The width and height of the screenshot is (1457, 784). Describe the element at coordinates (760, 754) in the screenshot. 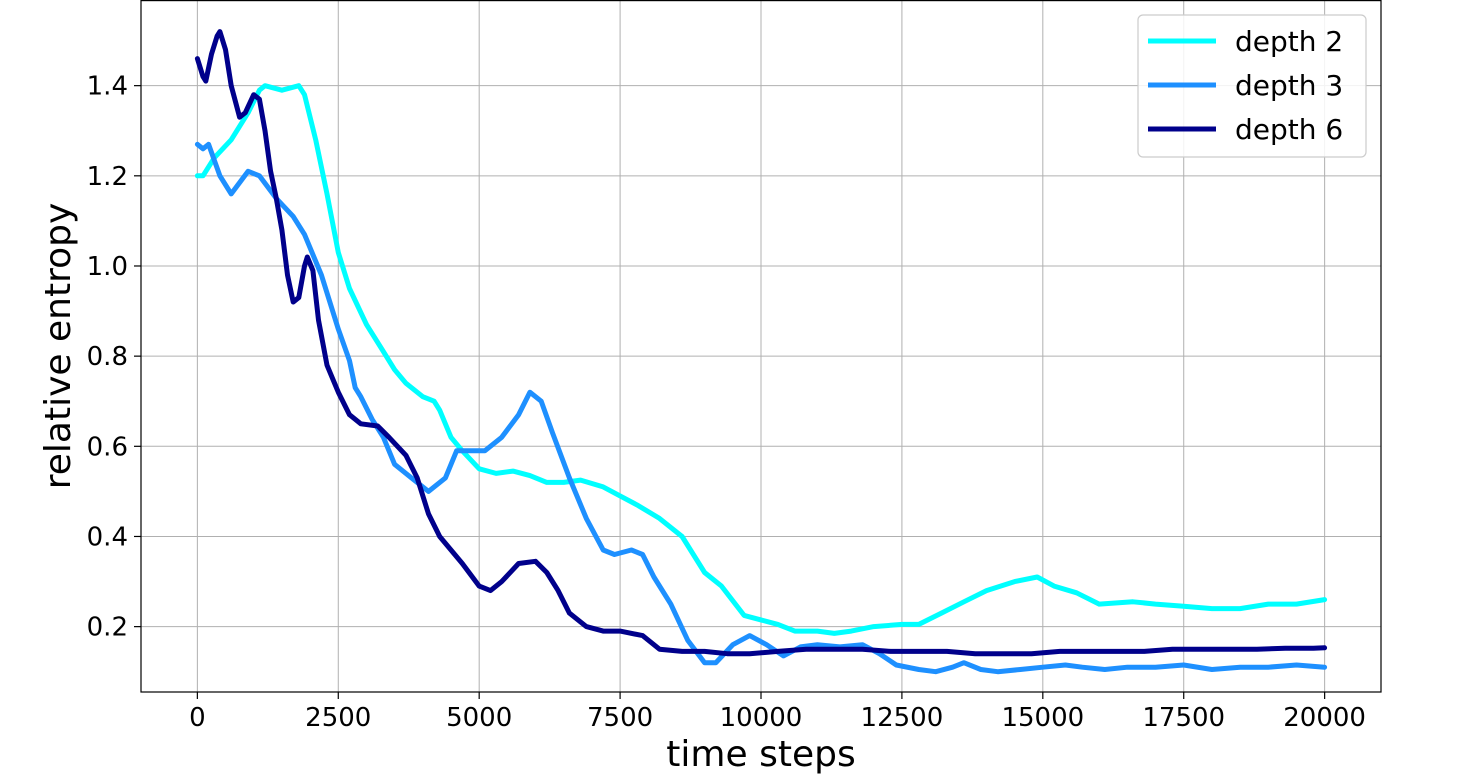

I see `x-axis-label: time steps` at that location.